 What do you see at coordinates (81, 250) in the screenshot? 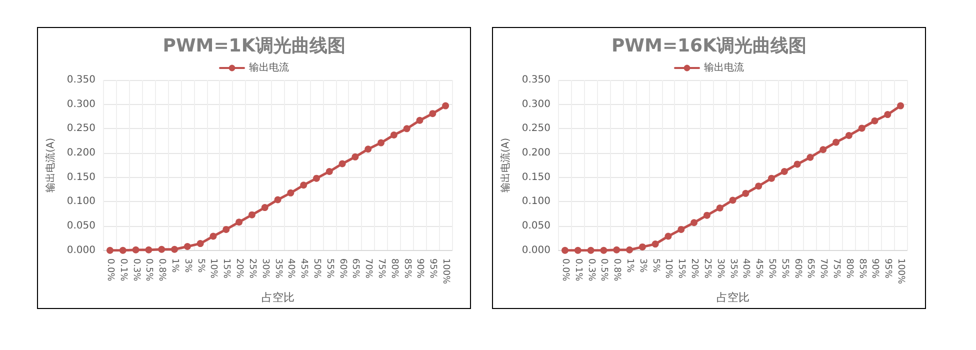
I see `y-tick-label: 0.000` at bounding box center [81, 250].